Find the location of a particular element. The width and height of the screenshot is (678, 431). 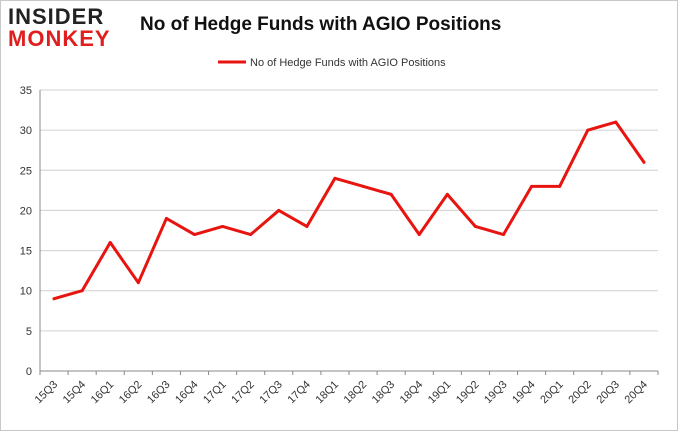

x-tick-label: 19Q1 is located at coordinates (440, 393).